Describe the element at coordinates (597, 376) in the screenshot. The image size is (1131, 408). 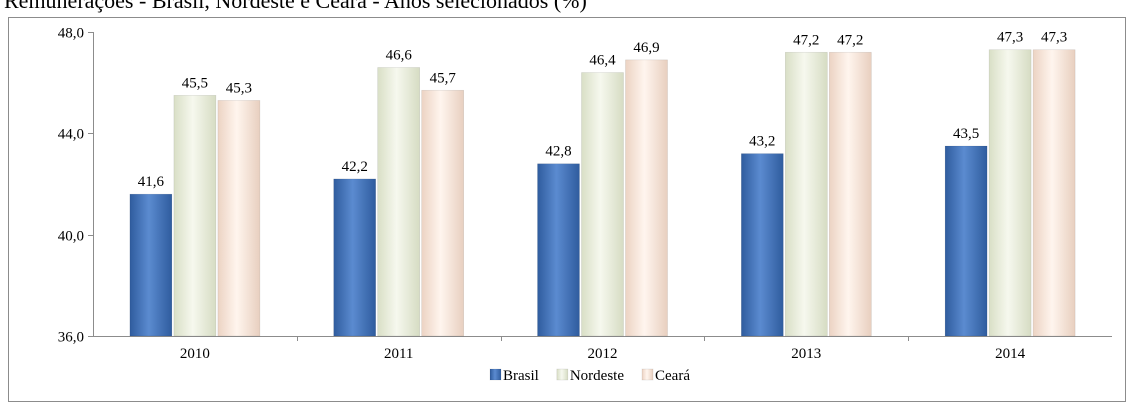
I see `legend-label-nordeste: Nordeste` at that location.